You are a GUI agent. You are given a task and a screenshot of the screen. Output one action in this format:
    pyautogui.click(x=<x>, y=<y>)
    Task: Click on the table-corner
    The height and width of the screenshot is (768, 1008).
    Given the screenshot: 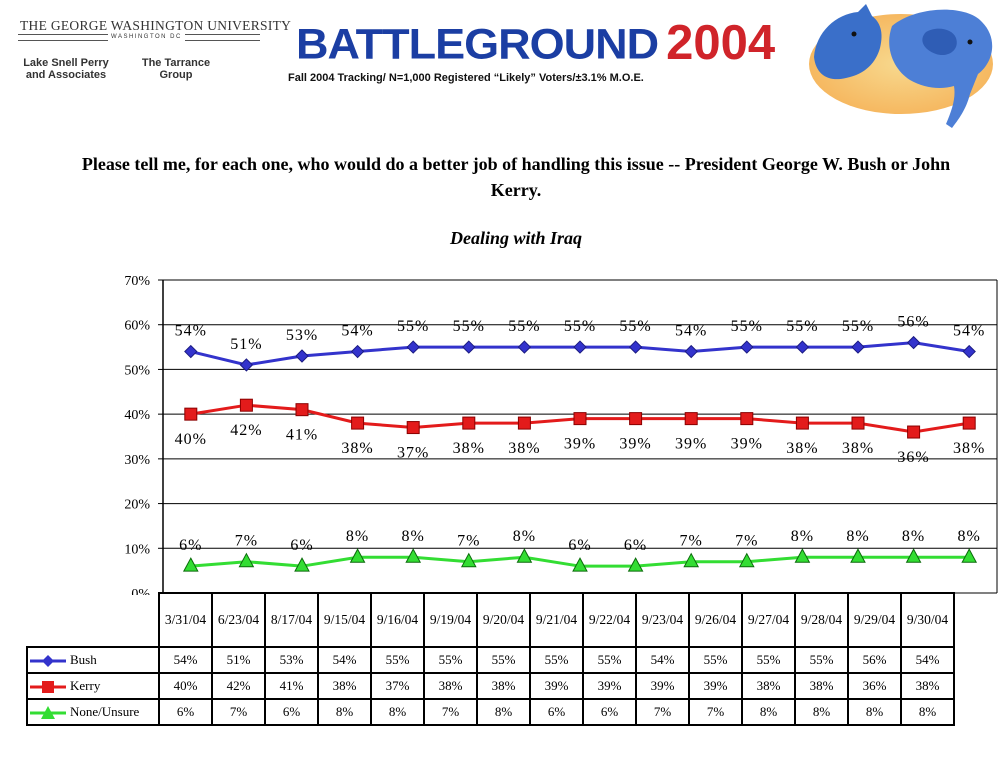 What is the action you would take?
    pyautogui.click(x=93, y=620)
    